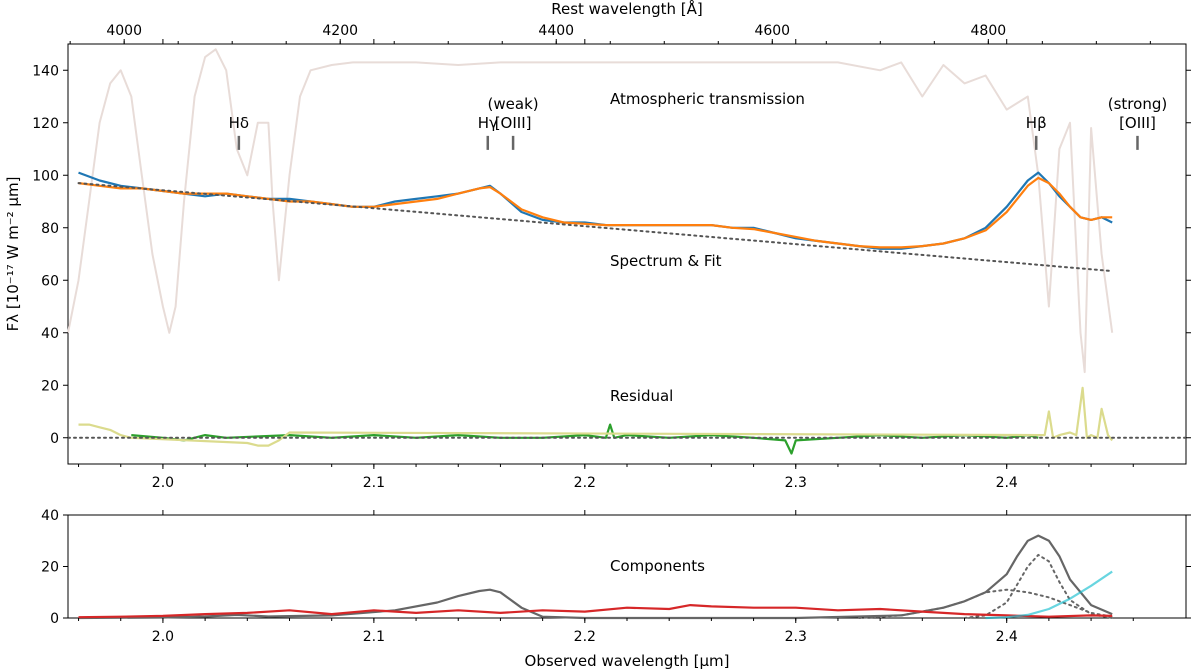  Describe the element at coordinates (556, 31) in the screenshot. I see `top-tick-label: 4400` at that location.